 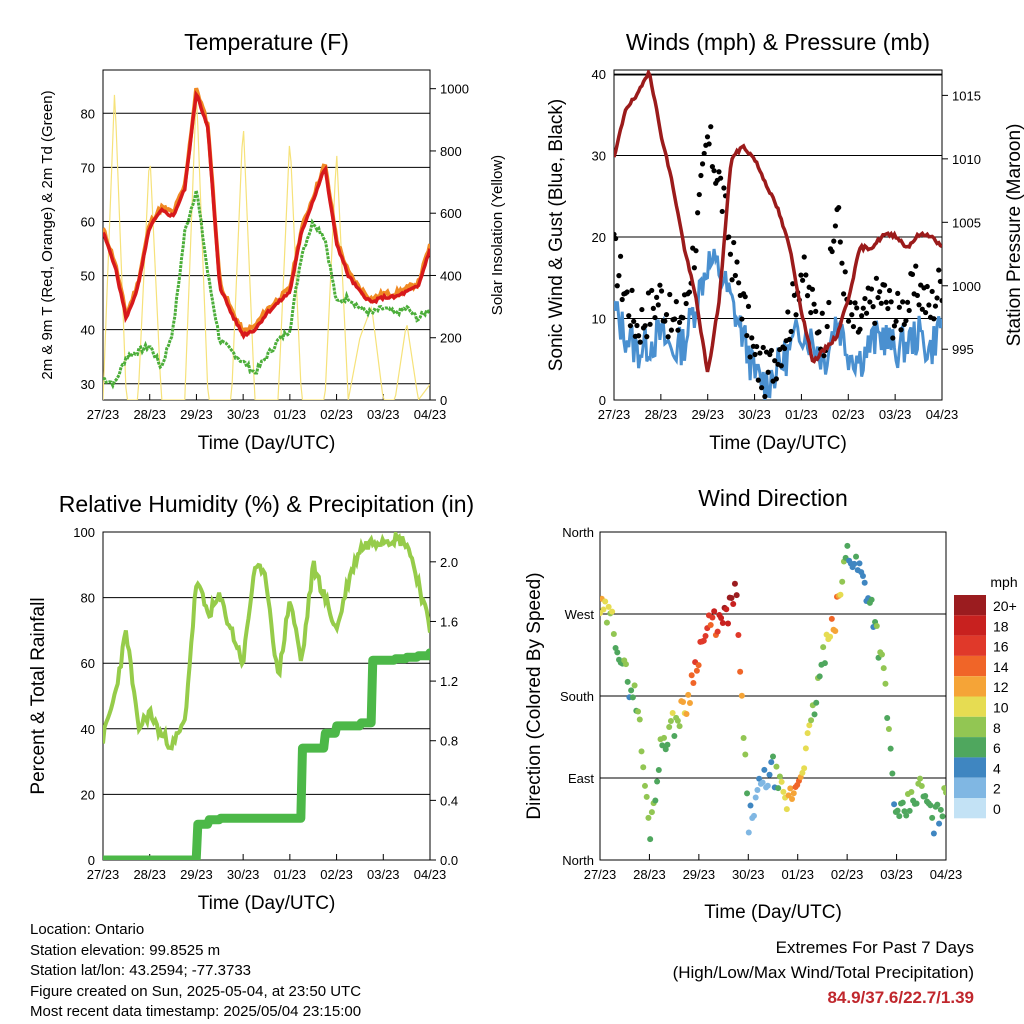 What do you see at coordinates (699, 874) in the screenshot?
I see `dir-x-tick-label: 29/23` at bounding box center [699, 874].